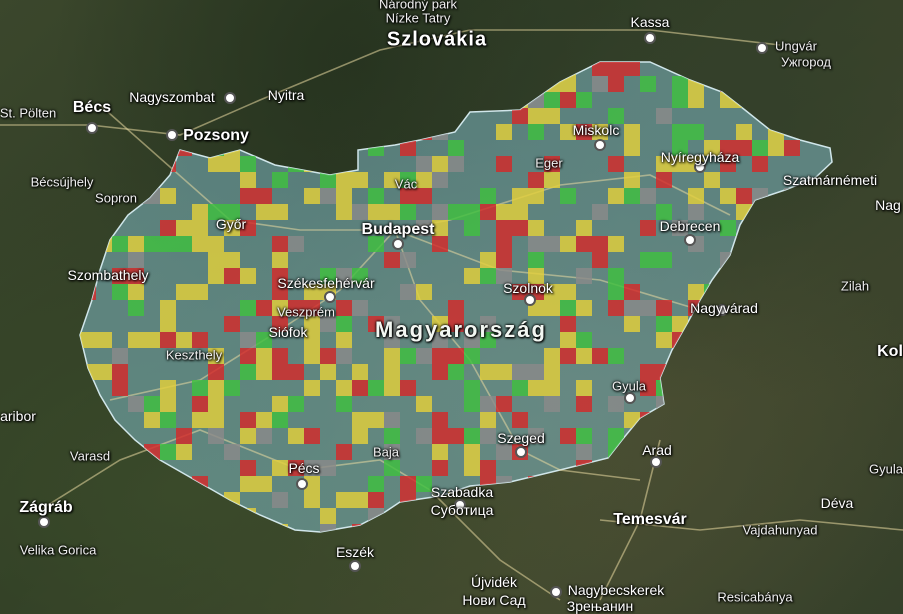 The image size is (903, 614). What do you see at coordinates (437, 39) in the screenshot?
I see `place-label-slovakia: Szlovákia` at bounding box center [437, 39].